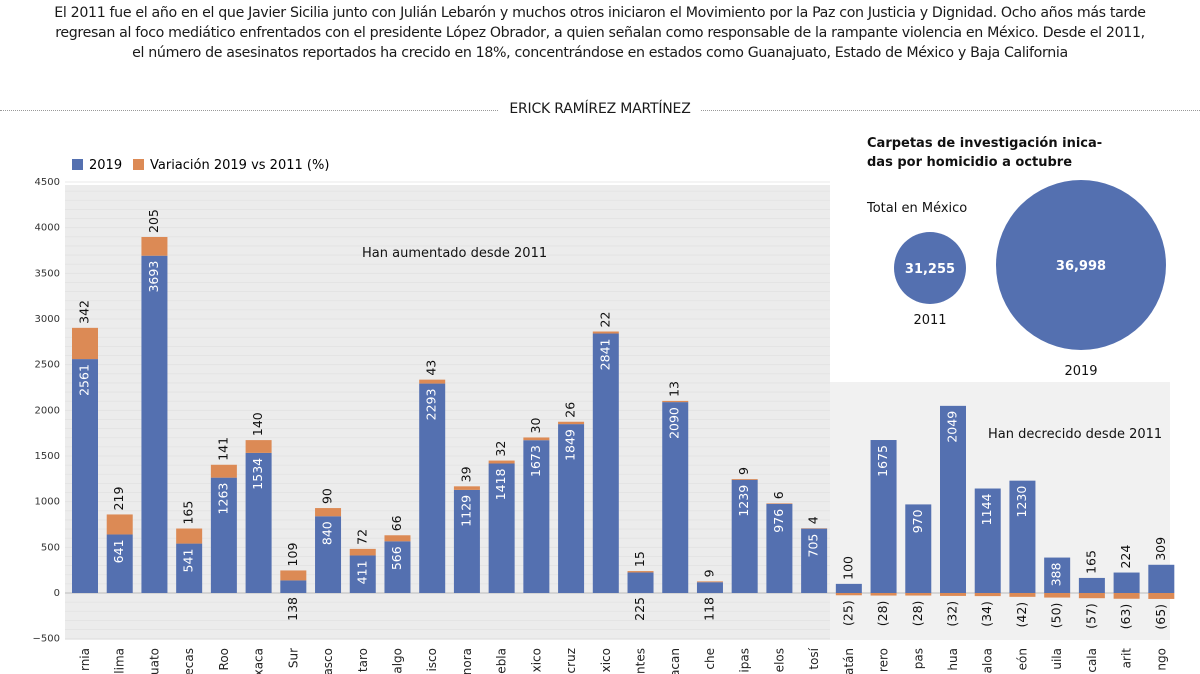 The height and width of the screenshot is (674, 1200). What do you see at coordinates (929, 320) in the screenshot?
I see `bubble-year-label: 2011` at bounding box center [929, 320].